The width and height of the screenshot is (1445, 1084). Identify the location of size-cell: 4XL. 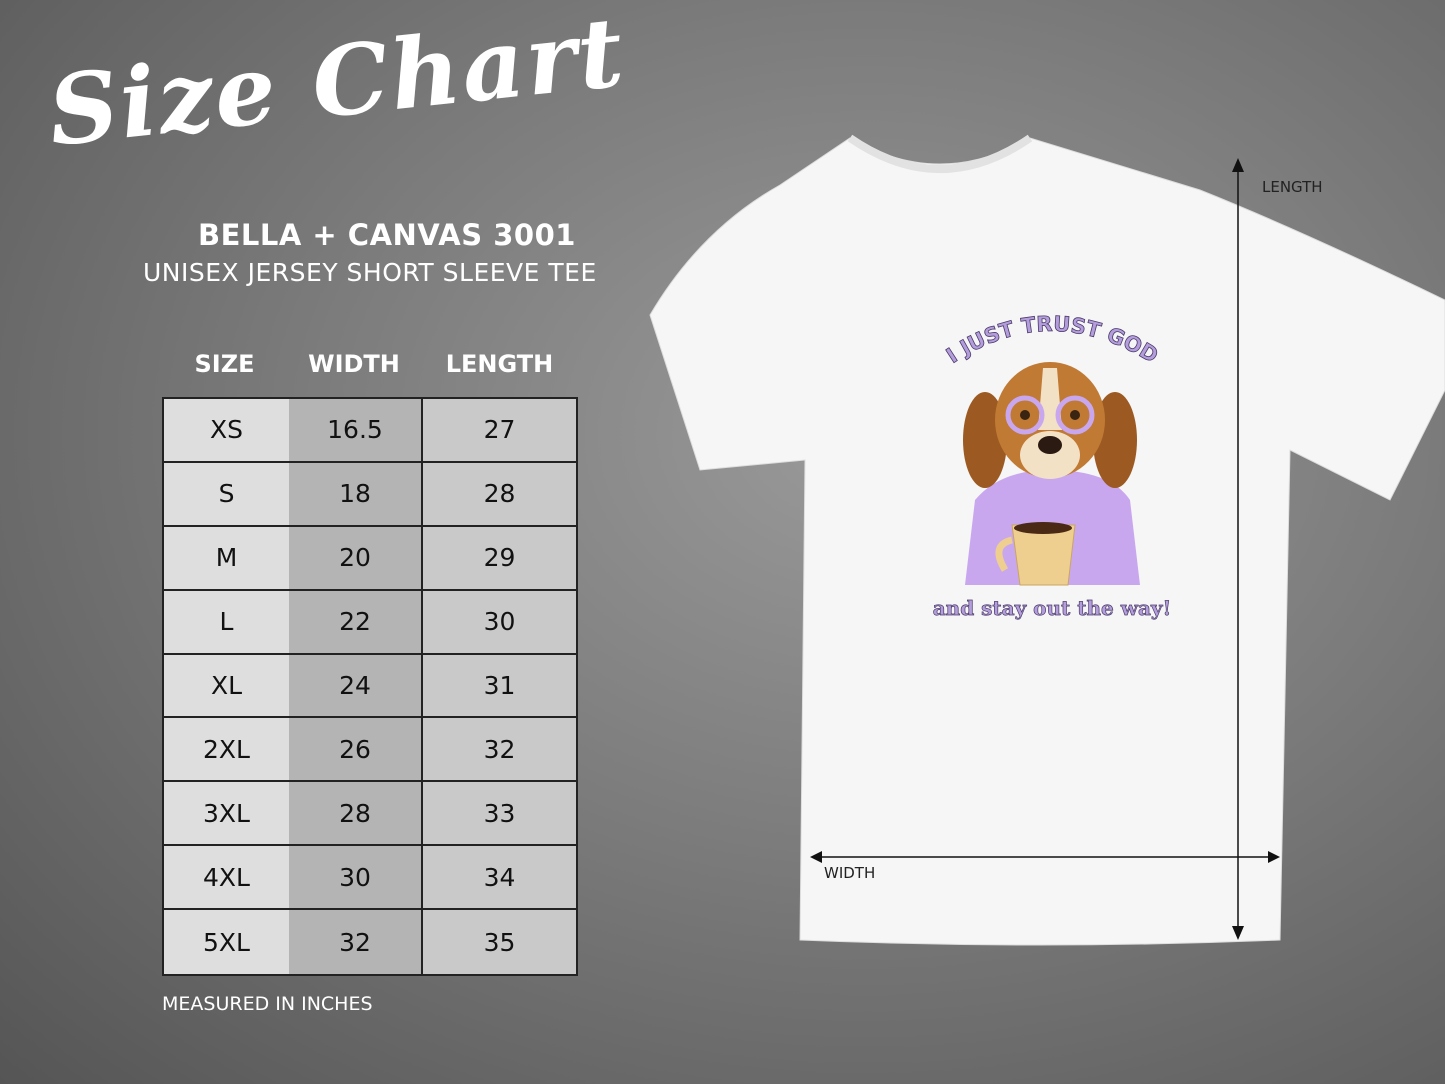
(226, 878).